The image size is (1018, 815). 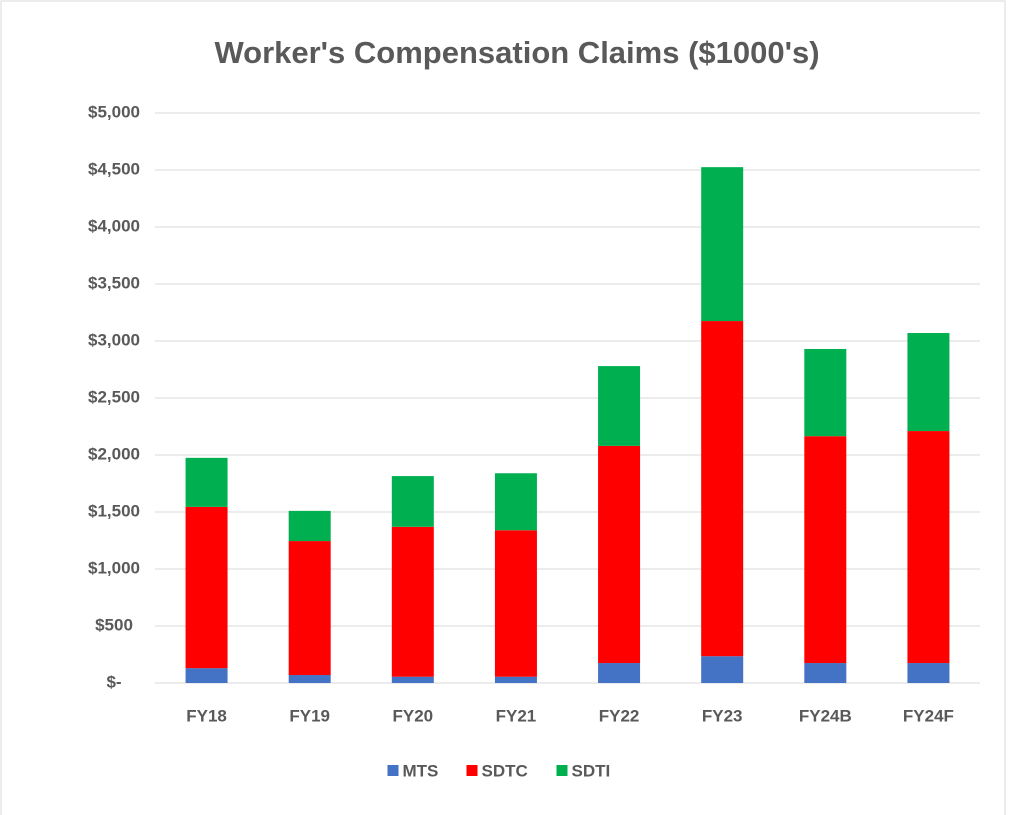 I want to click on y-tick-label: $1,500, so click(x=114, y=510).